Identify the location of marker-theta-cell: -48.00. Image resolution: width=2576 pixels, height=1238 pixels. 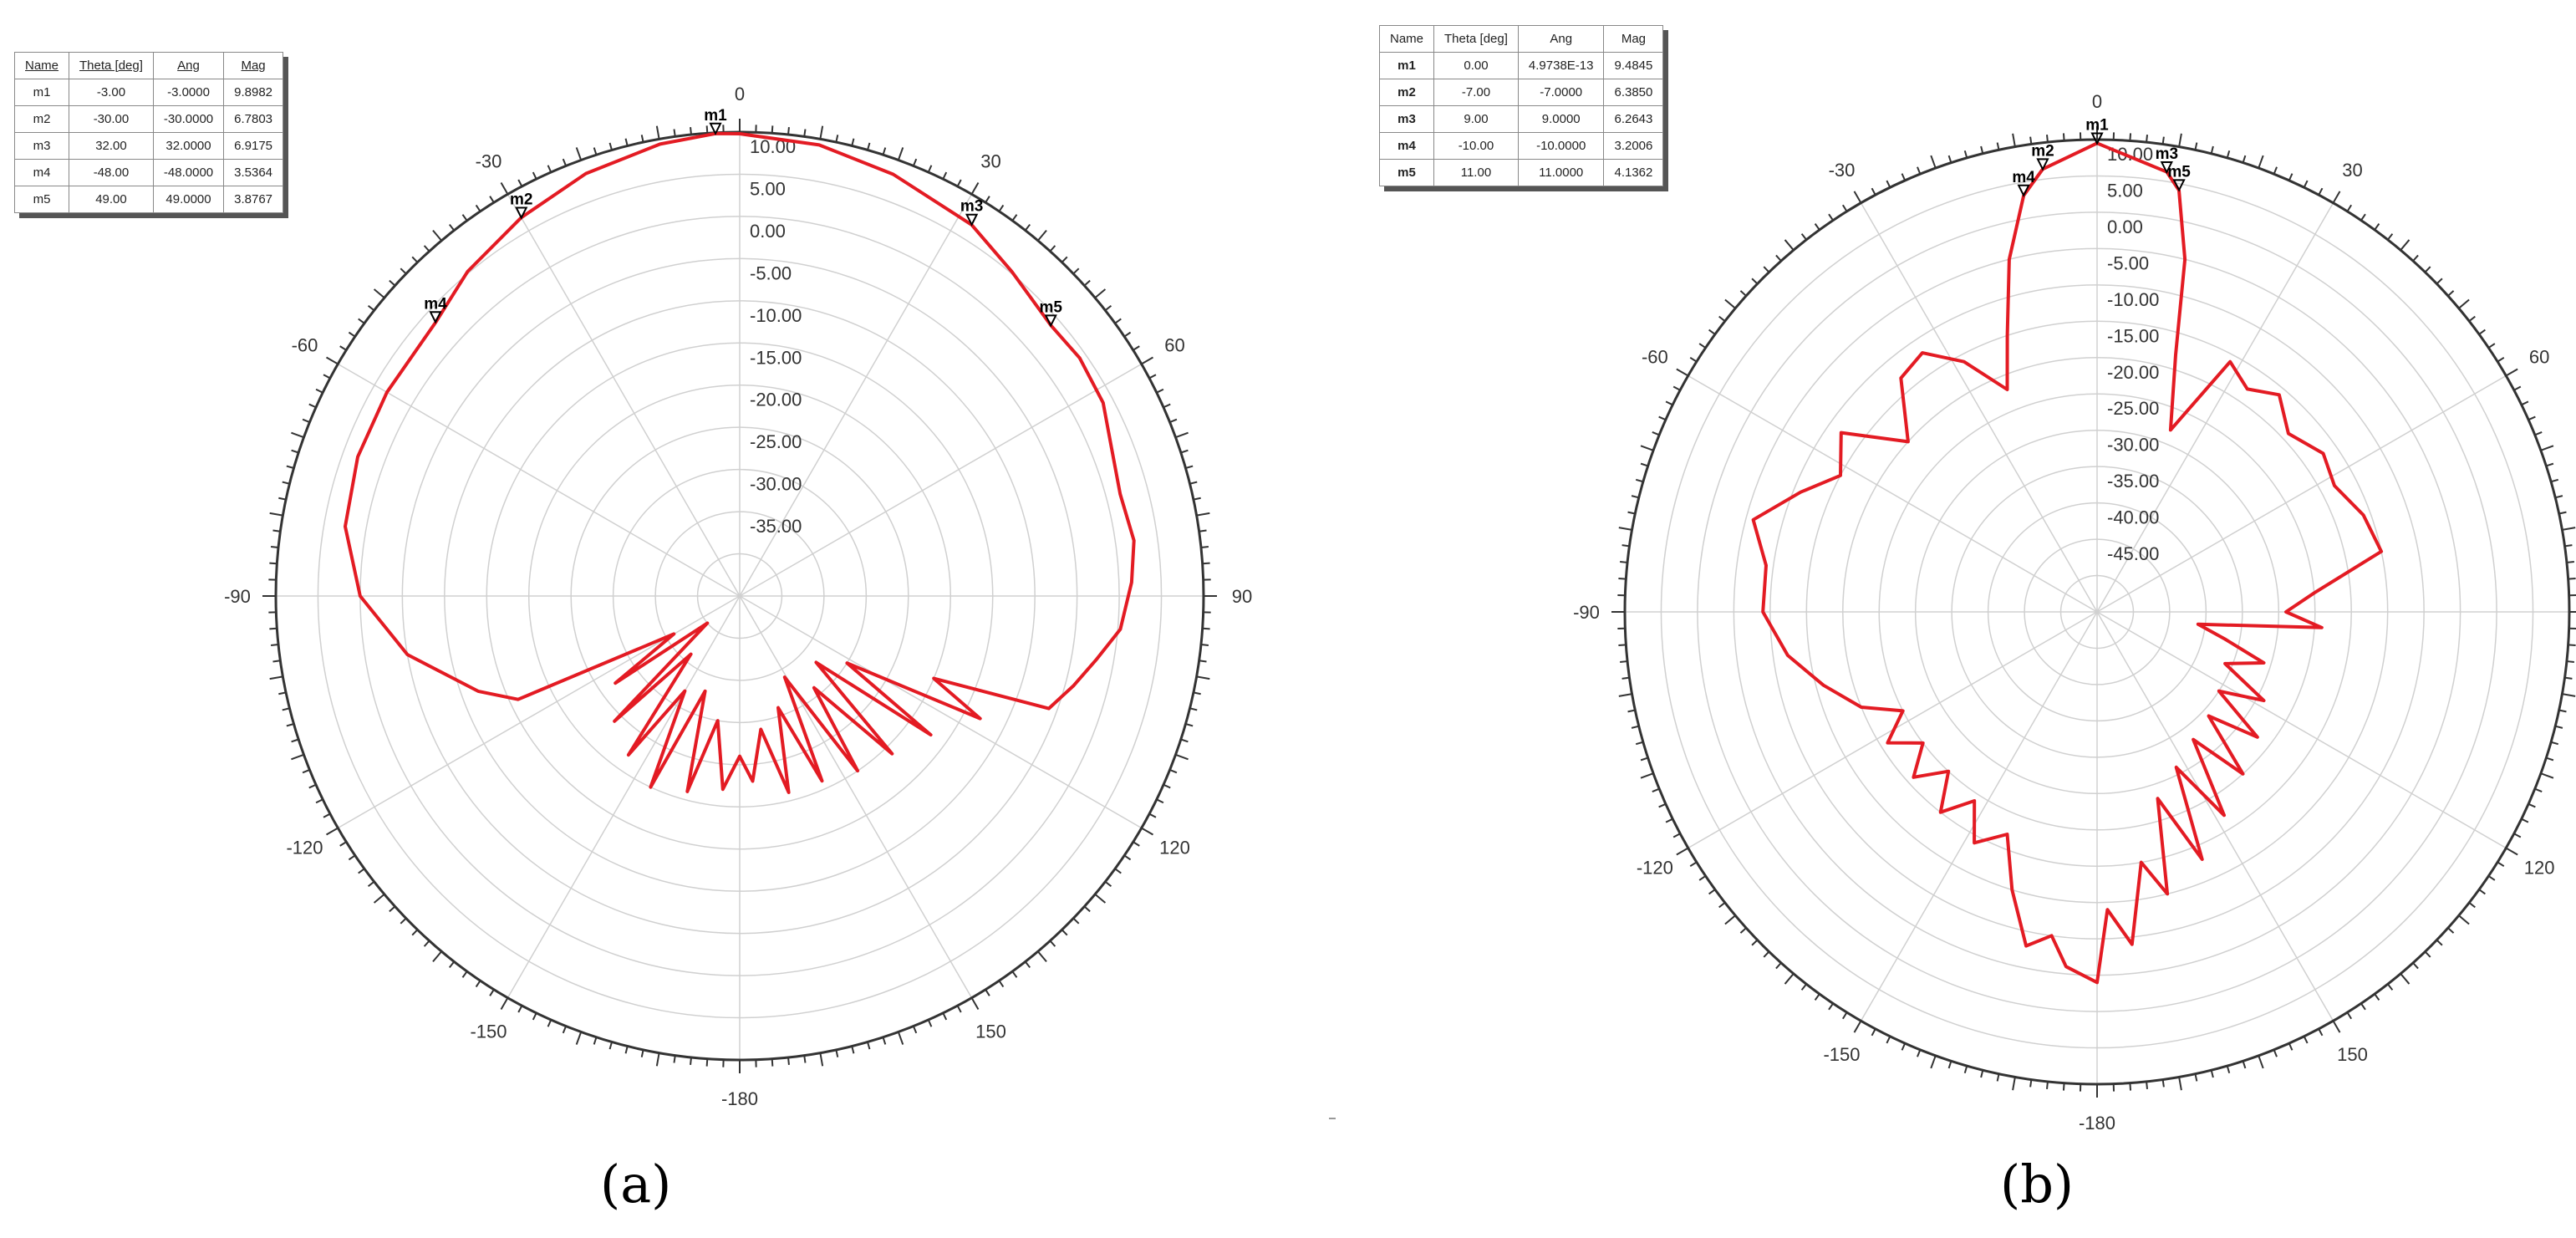
(111, 172).